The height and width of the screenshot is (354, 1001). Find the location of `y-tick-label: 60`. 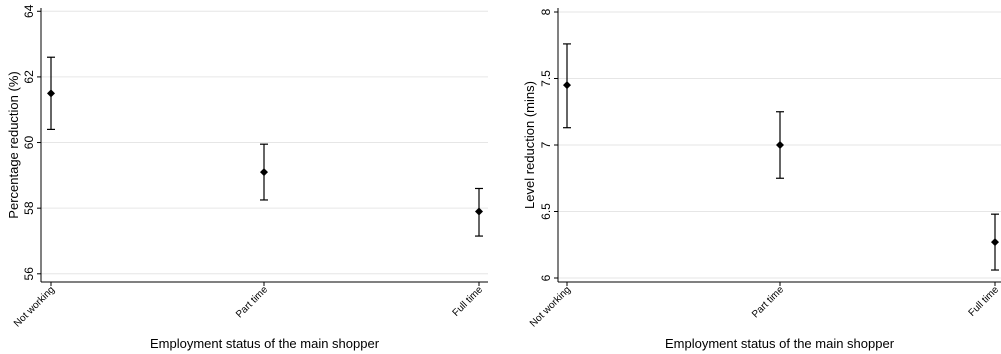

y-tick-label: 60 is located at coordinates (29, 143).